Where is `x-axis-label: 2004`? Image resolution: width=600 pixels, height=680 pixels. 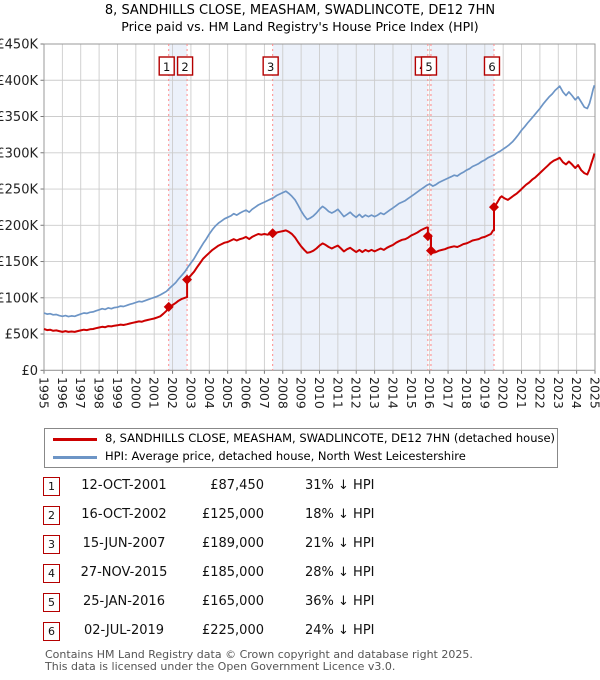 x-axis-label: 2004 is located at coordinates (209, 393).